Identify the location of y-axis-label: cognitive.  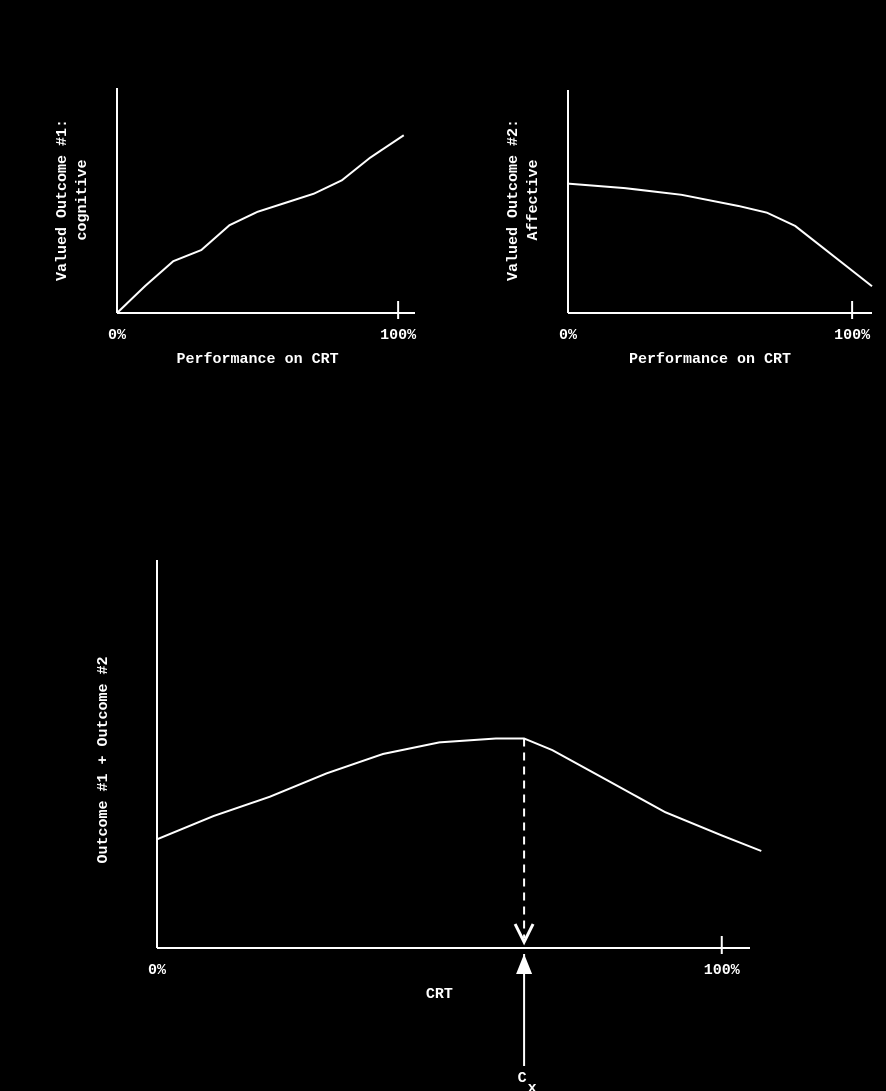
(82, 199).